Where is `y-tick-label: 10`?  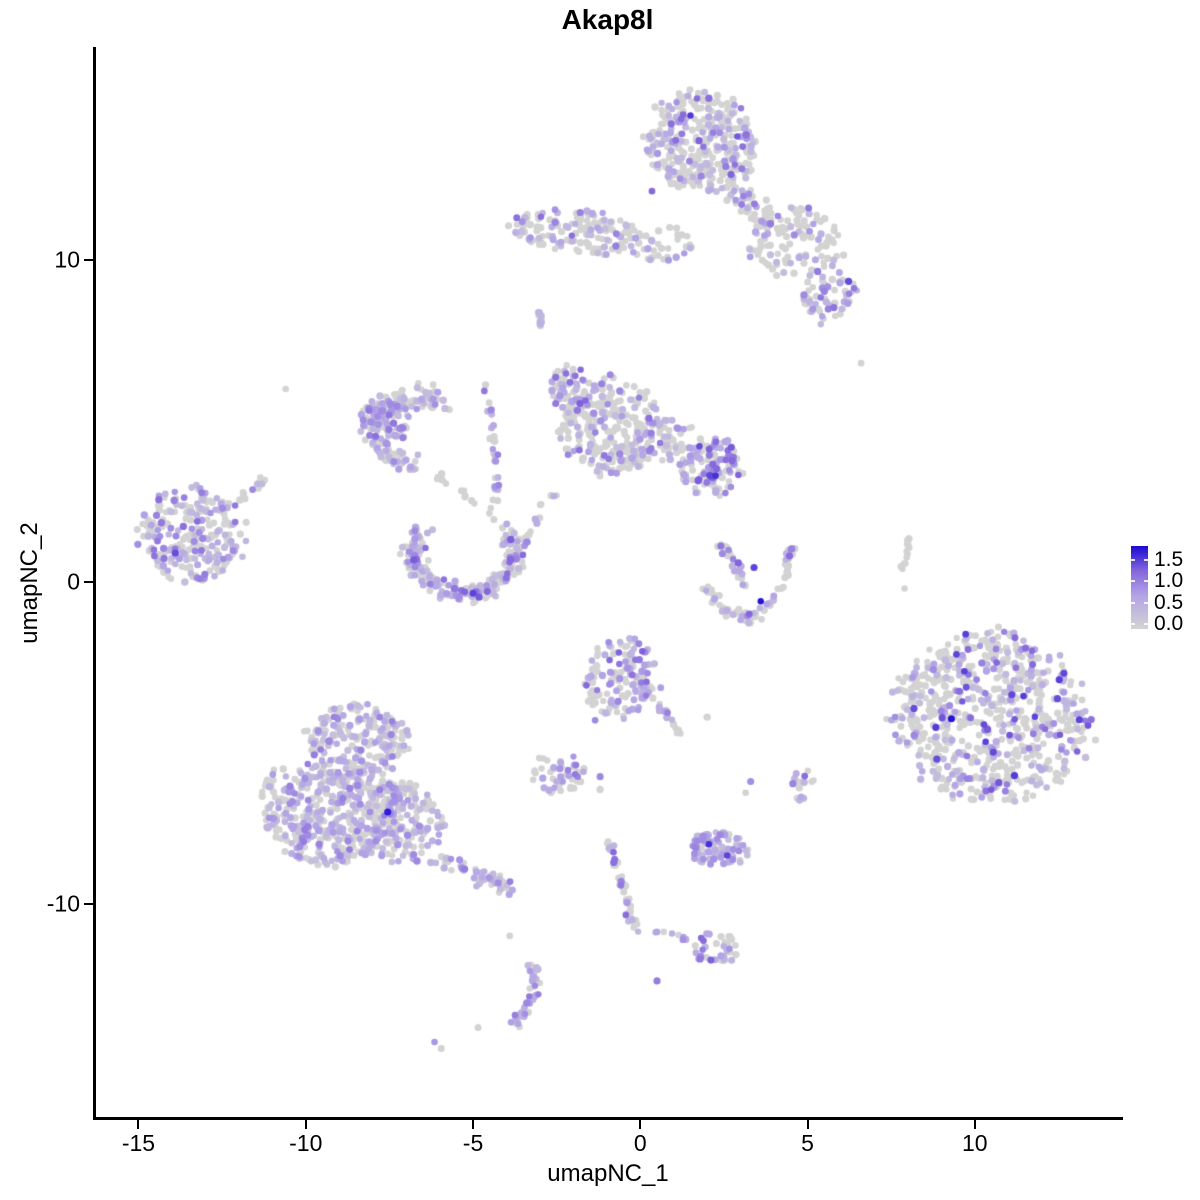 y-tick-label: 10 is located at coordinates (67, 259).